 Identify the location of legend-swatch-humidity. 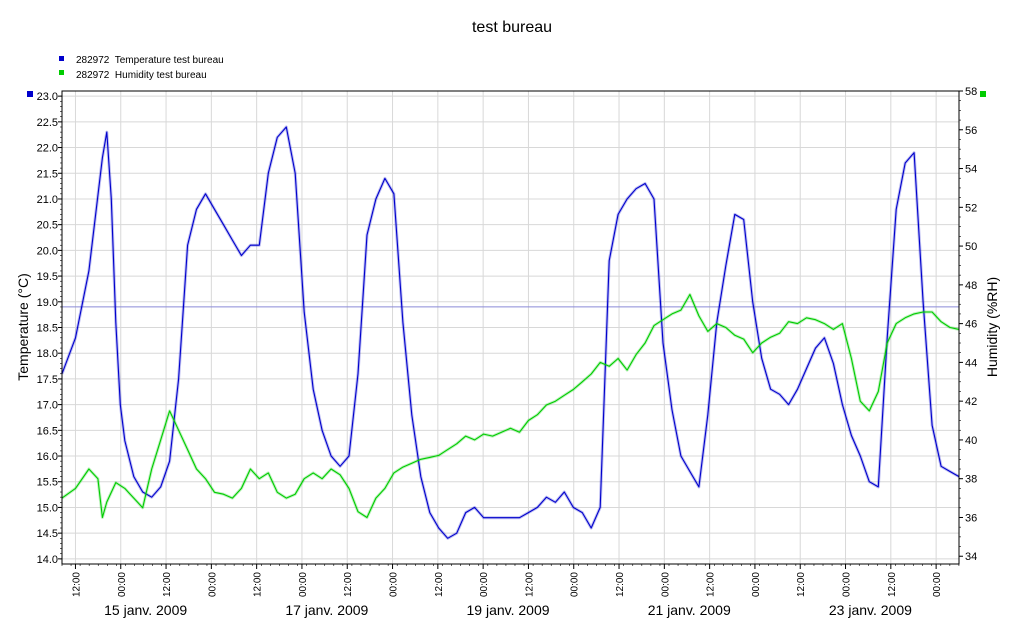
(61, 72).